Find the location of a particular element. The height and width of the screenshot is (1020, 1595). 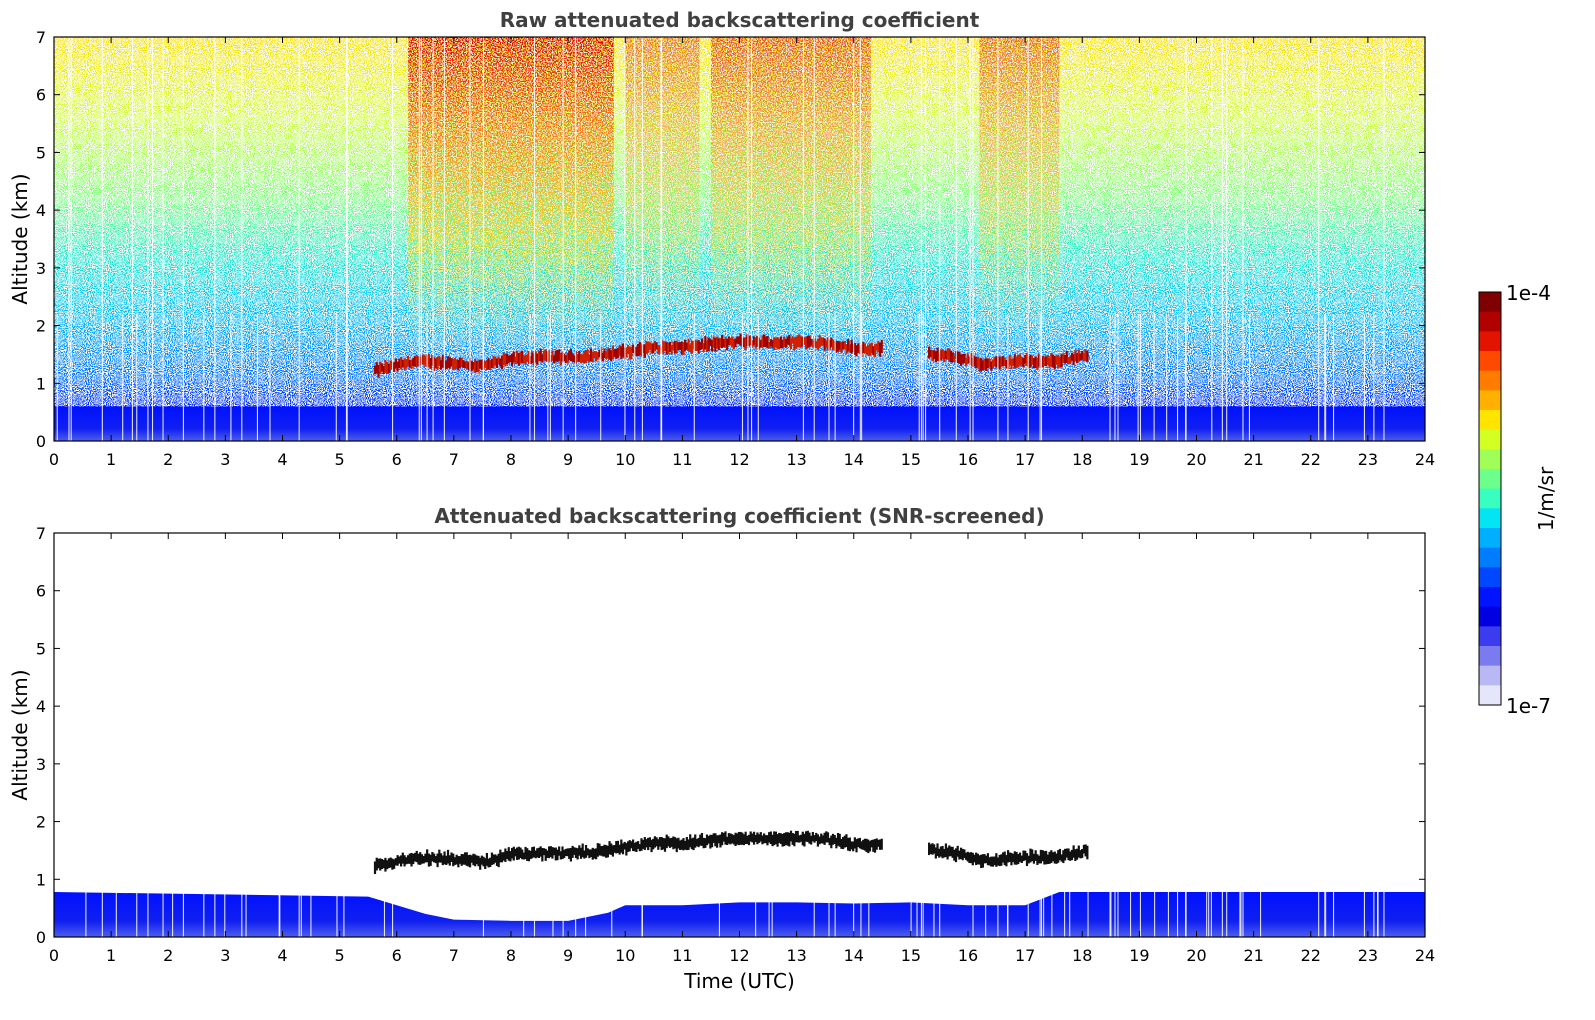

x-tick-label: 15 is located at coordinates (911, 955).